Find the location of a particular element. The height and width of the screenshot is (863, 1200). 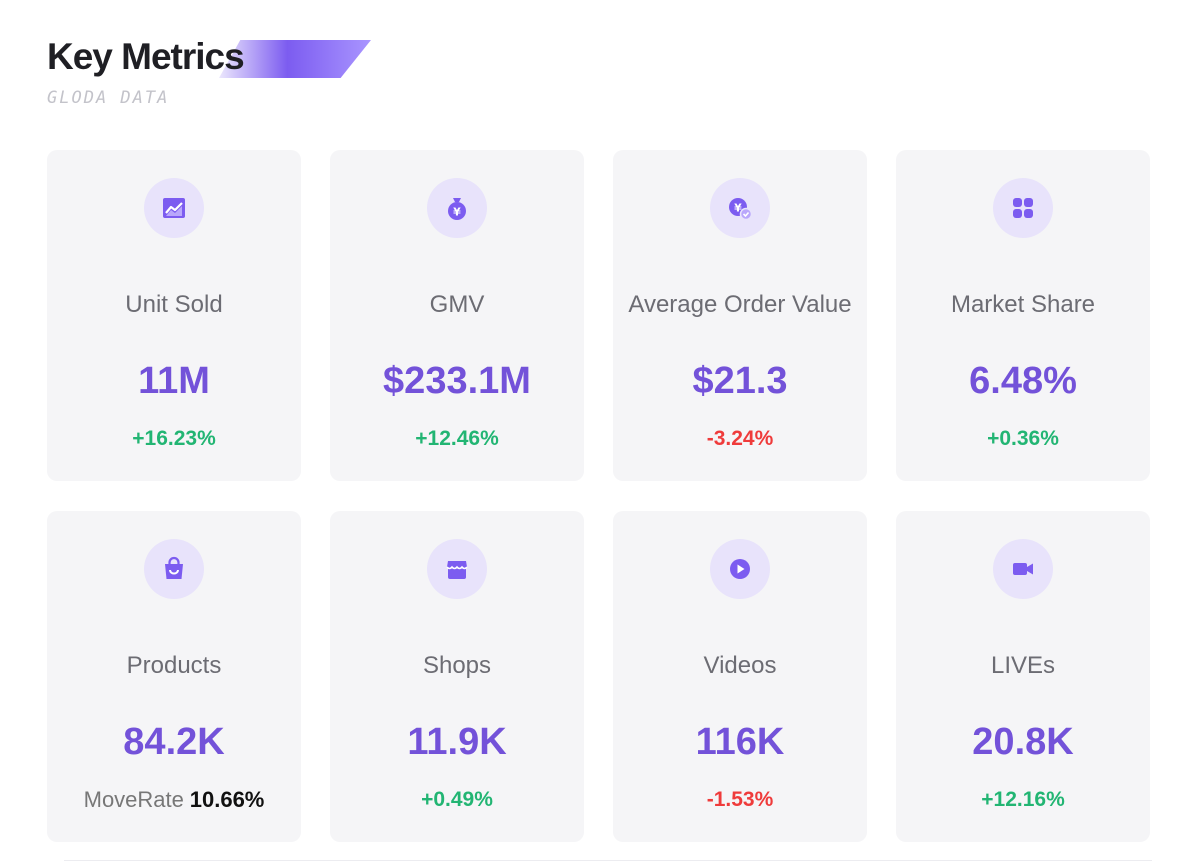

metric-label: Market Share is located at coordinates (1023, 304).